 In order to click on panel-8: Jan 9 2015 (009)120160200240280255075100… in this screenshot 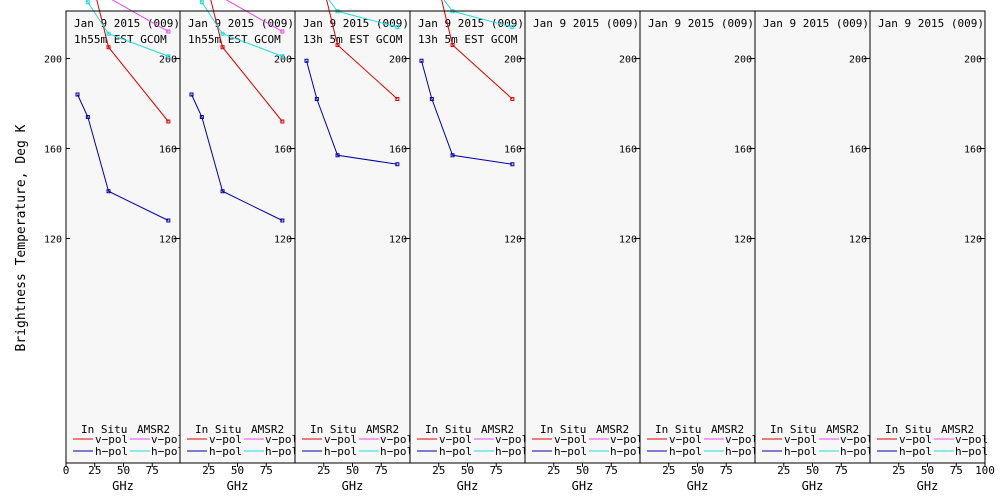, I will do `click(932, 251)`.